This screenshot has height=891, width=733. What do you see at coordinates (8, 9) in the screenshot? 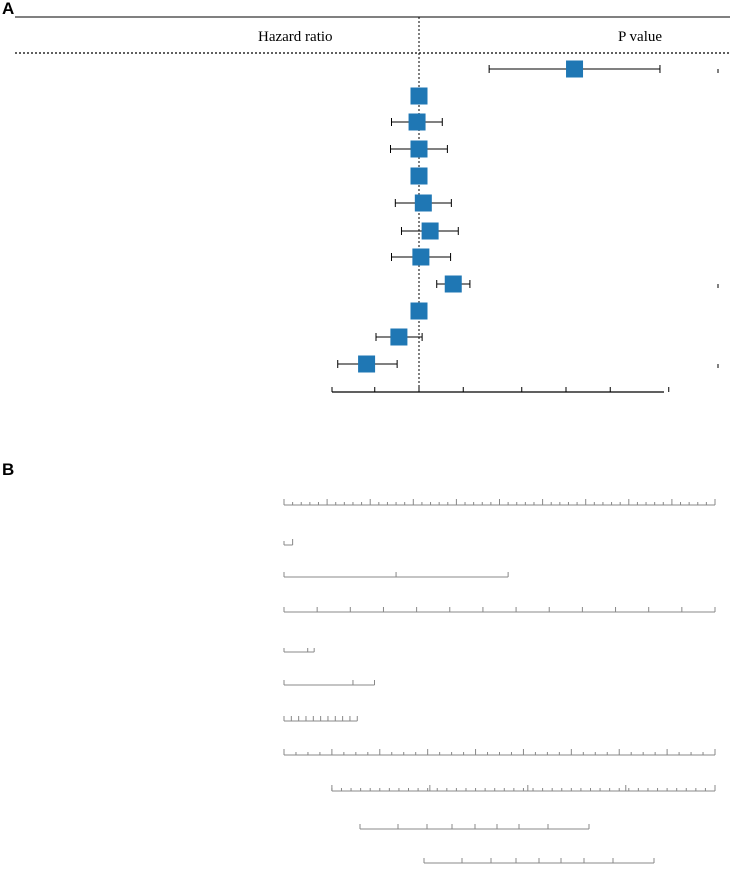
I see `panel-a-letter: A` at bounding box center [8, 9].